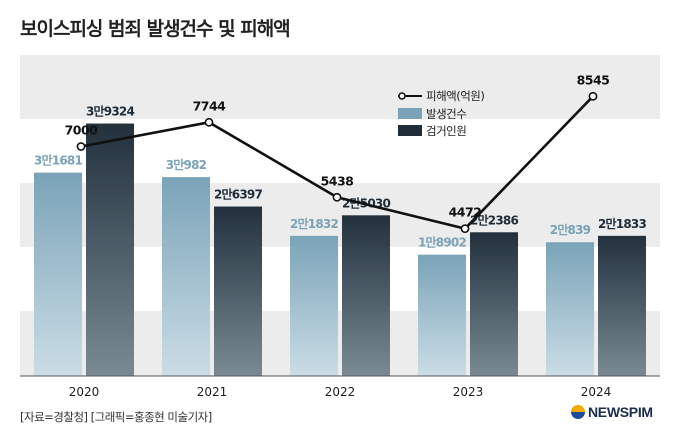 Image resolution: width=680 pixels, height=442 pixels. Describe the element at coordinates (596, 392) in the screenshot. I see `x-tick-label: 2024` at that location.